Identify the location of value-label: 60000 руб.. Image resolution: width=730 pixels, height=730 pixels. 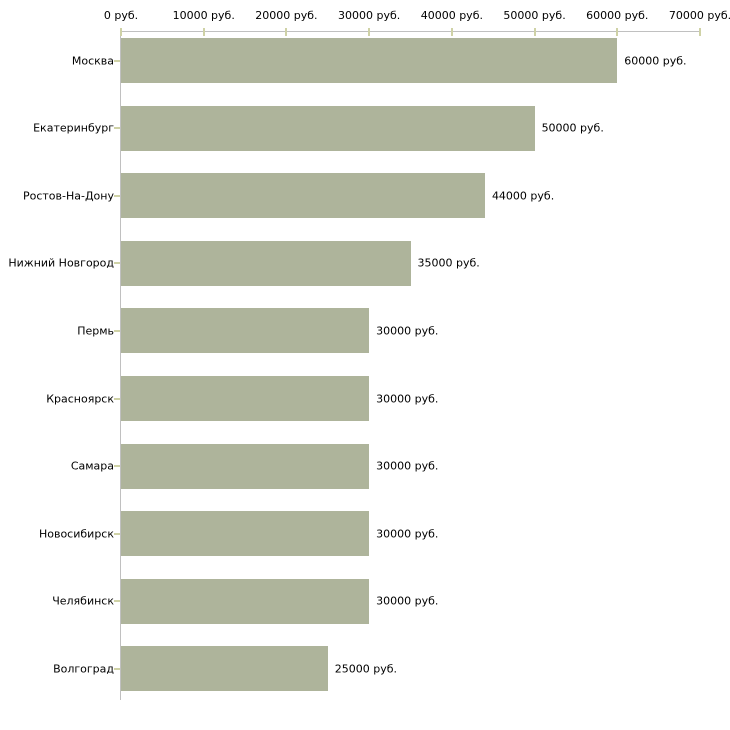
(655, 60).